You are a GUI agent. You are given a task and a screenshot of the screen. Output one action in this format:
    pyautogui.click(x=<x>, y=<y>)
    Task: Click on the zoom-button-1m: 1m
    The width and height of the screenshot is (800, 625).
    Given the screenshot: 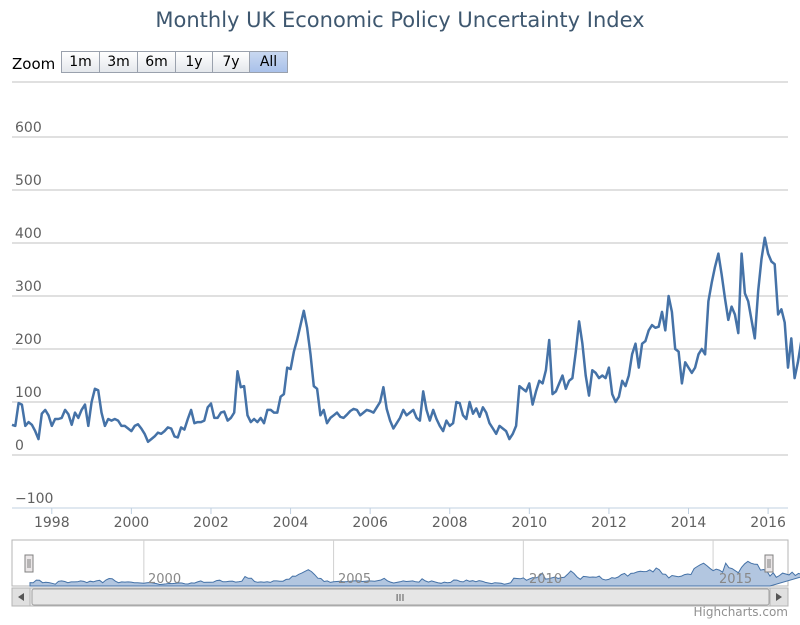 What is the action you would take?
    pyautogui.click(x=80, y=62)
    